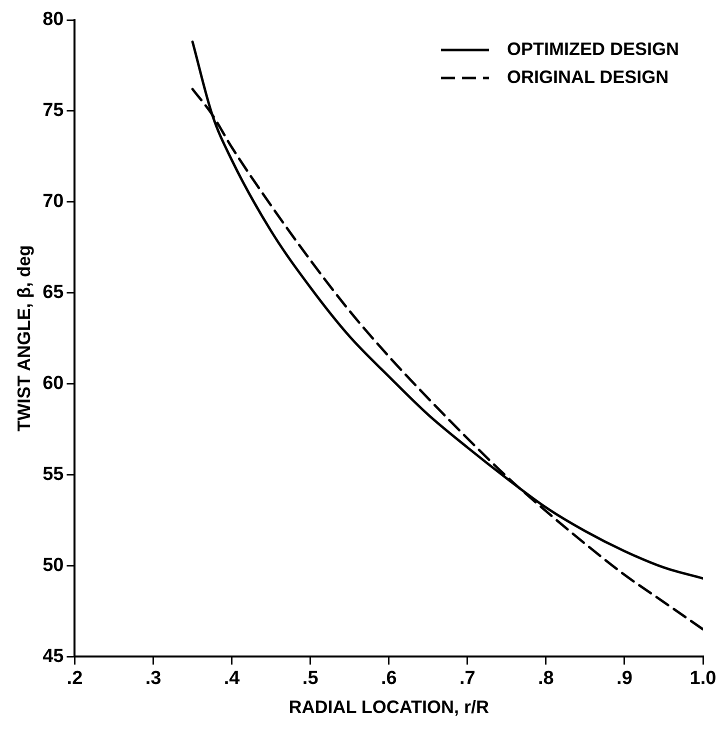 The width and height of the screenshot is (723, 733). What do you see at coordinates (389, 707) in the screenshot?
I see `x-axis-title: RADIAL LOCATION, r/R` at bounding box center [389, 707].